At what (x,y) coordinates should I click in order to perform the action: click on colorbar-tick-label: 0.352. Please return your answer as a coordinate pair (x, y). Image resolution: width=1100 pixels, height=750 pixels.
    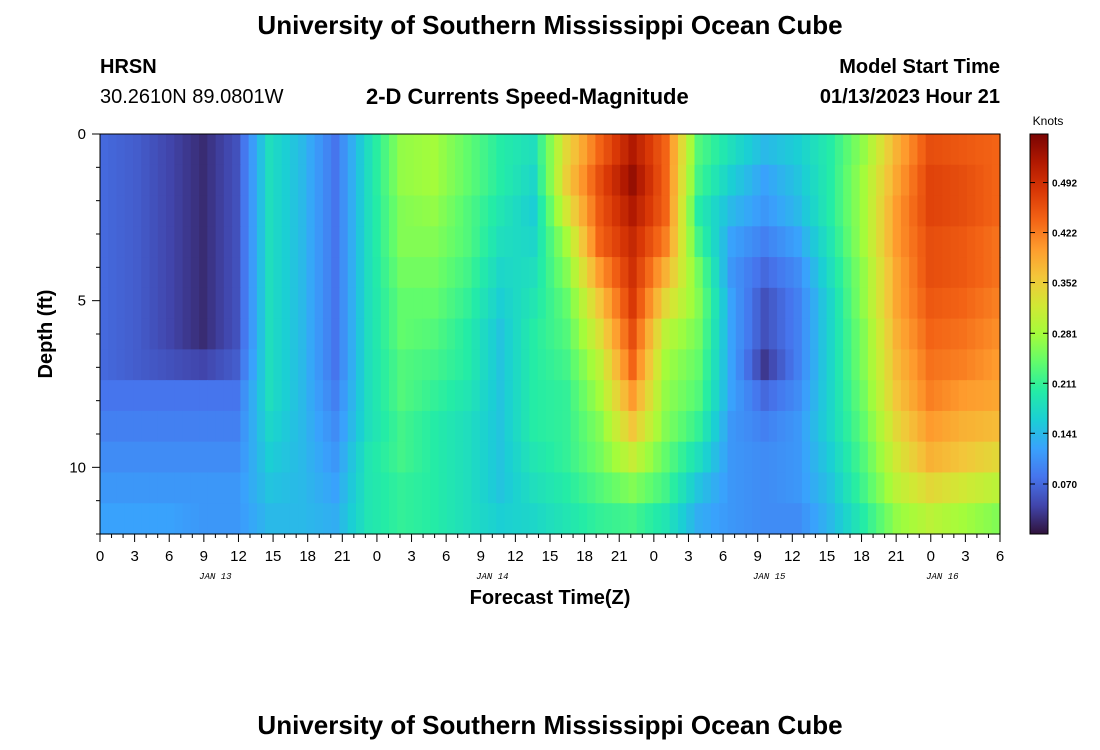
    Looking at the image, I should click on (1064, 284).